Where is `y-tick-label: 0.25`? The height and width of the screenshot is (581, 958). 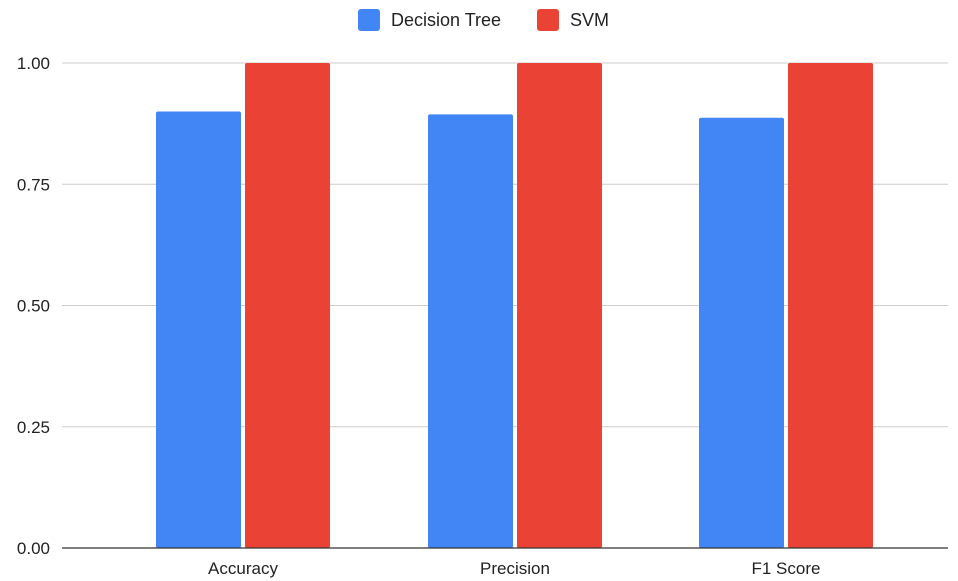 y-tick-label: 0.25 is located at coordinates (33, 427).